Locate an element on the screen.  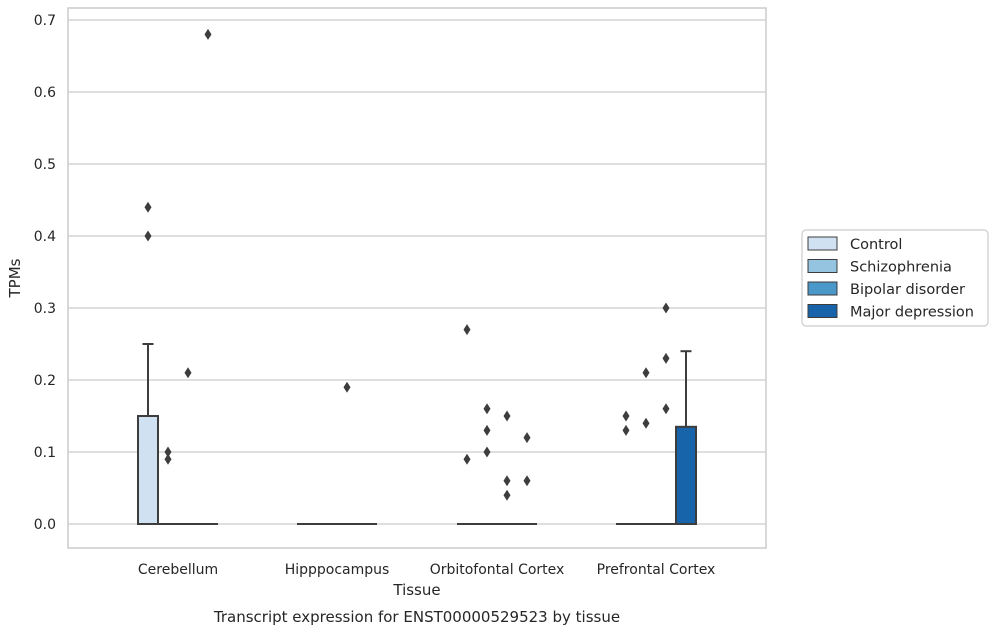
legend-label: Major depression is located at coordinates (912, 313).